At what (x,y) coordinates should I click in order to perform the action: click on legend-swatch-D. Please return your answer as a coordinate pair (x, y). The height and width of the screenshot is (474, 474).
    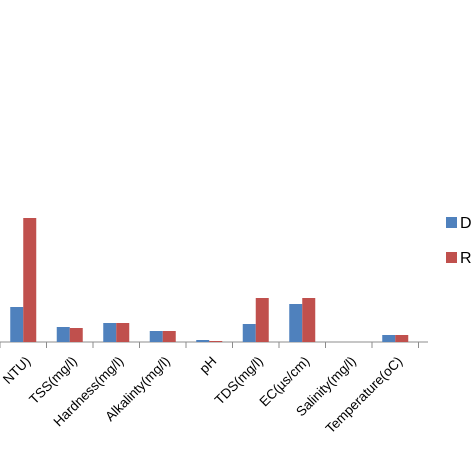
    Looking at the image, I should click on (451, 222).